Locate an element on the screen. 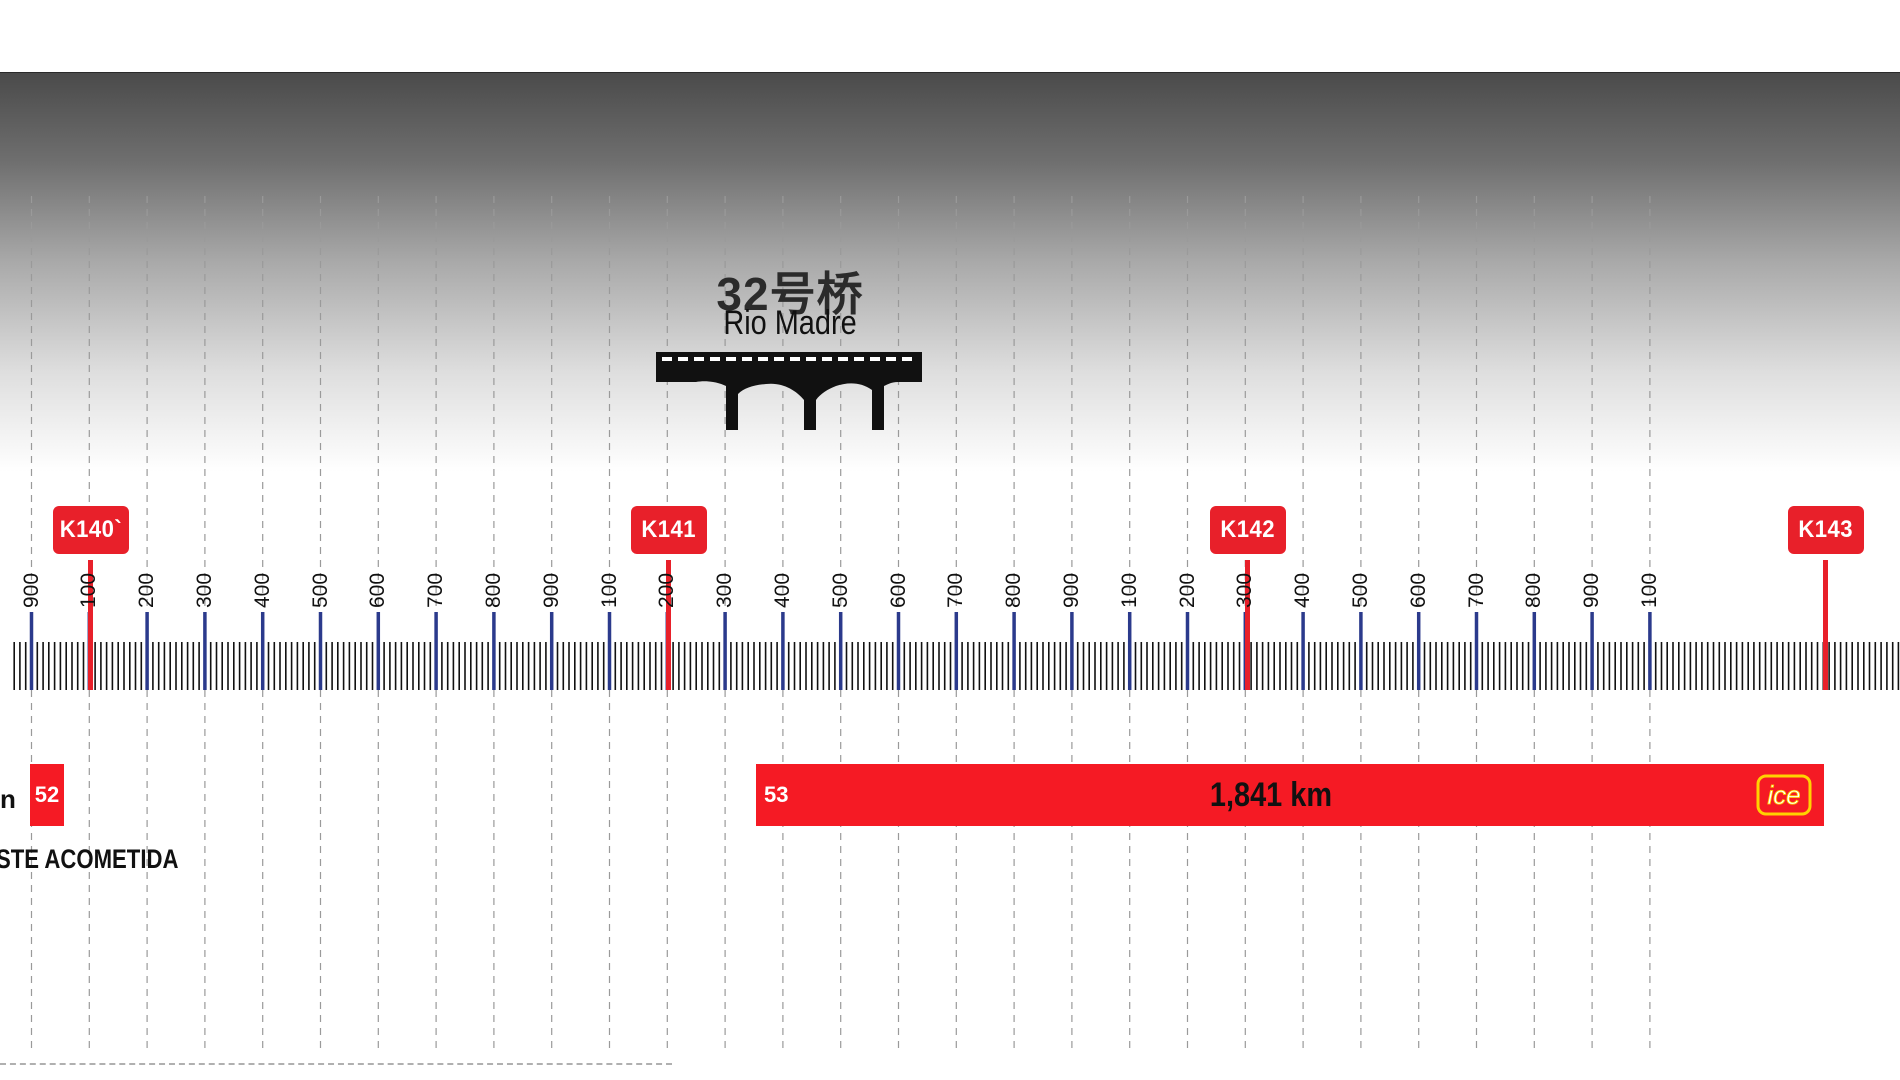 This screenshot has width=1900, height=1080. km-marker: K142 is located at coordinates (1247, 530).